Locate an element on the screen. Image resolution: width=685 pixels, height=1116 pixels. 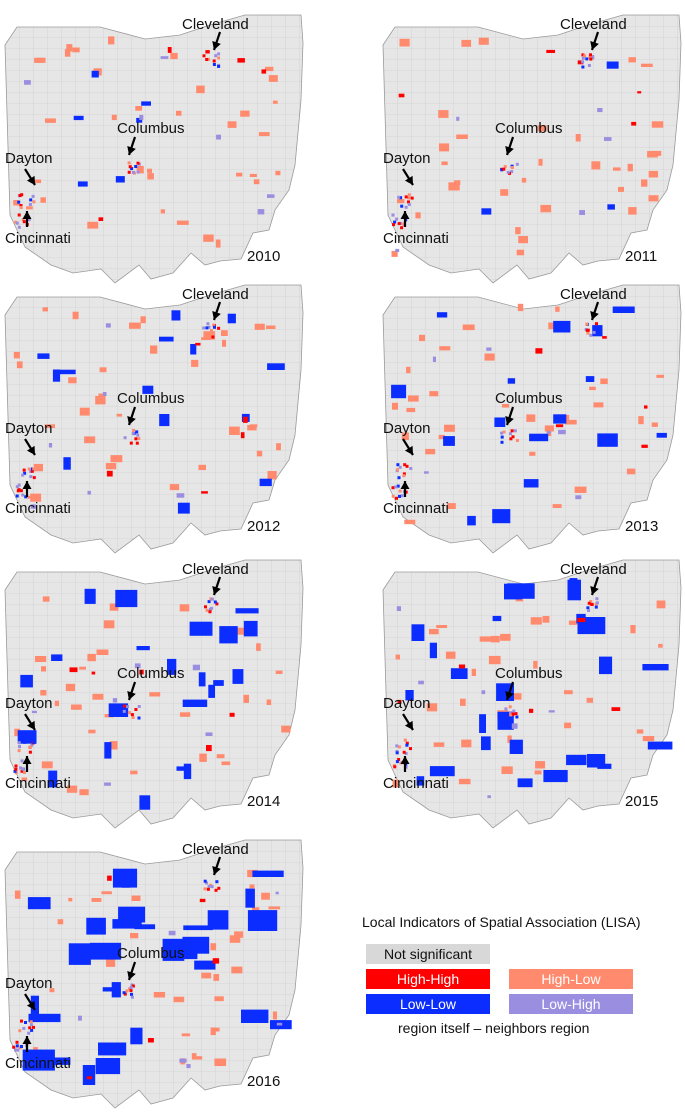
dayton-label: Dayton is located at coordinates (29, 983).